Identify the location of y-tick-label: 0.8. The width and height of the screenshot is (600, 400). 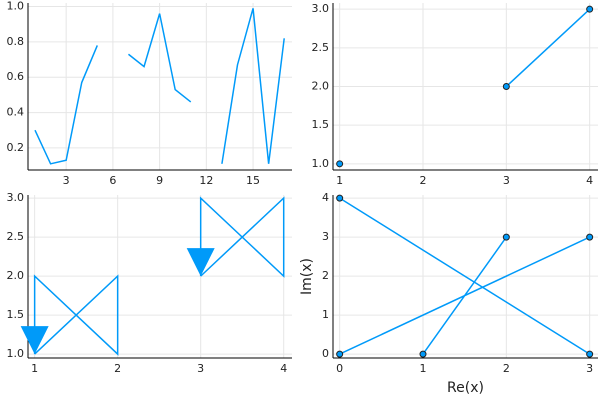
(16, 41).